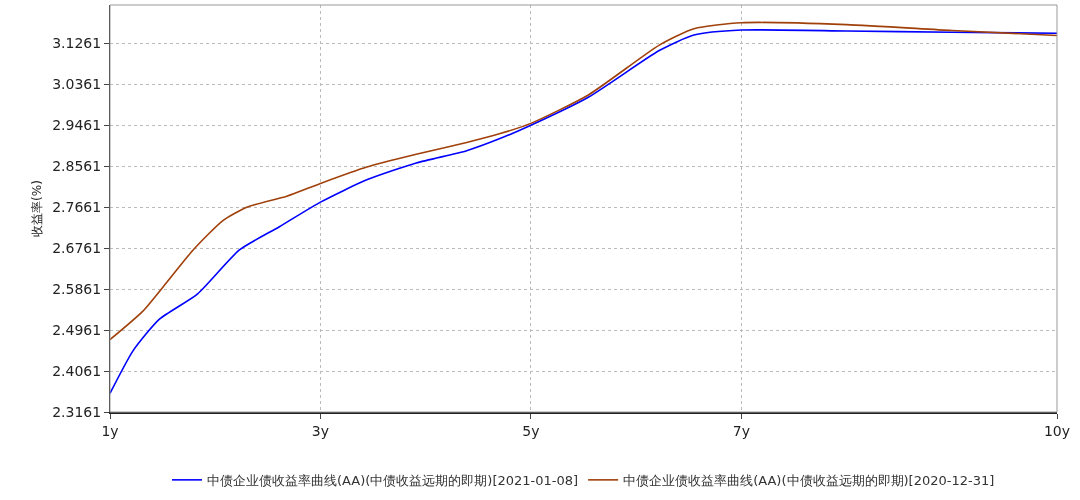  What do you see at coordinates (77, 288) in the screenshot?
I see `y-tick-label: 2.5861` at bounding box center [77, 288].